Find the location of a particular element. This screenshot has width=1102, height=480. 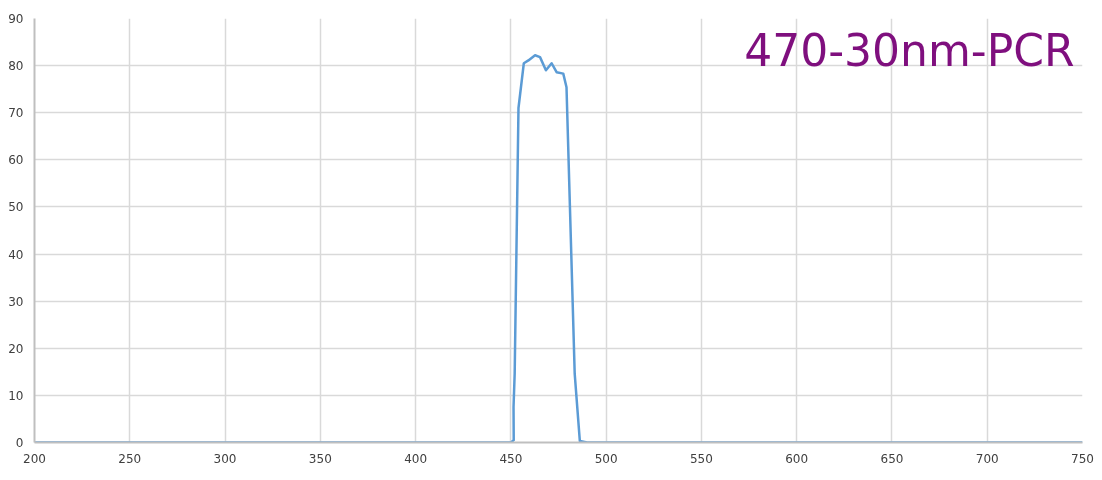

x-tick-label: 300 is located at coordinates (225, 458).